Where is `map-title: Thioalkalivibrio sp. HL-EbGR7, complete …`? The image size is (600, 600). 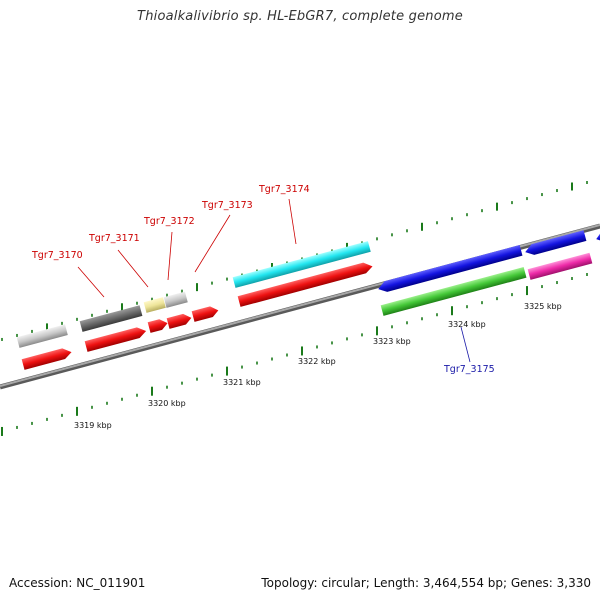
map-title: Thioalkalivibrio sp. HL-EbGR7, complete … is located at coordinates (300, 16).